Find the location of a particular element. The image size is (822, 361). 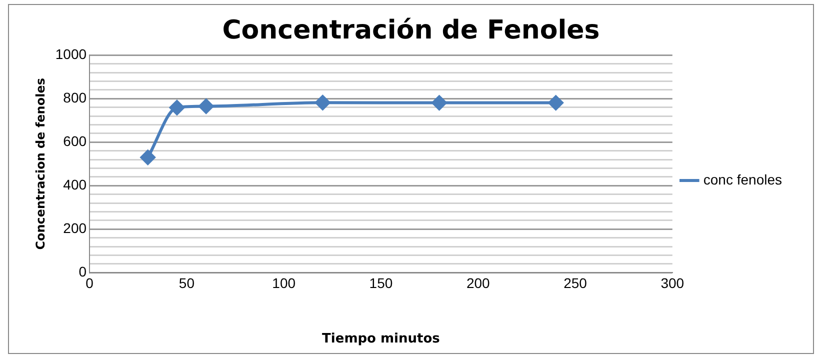

y-tick-label: 1000 is located at coordinates (71, 54).